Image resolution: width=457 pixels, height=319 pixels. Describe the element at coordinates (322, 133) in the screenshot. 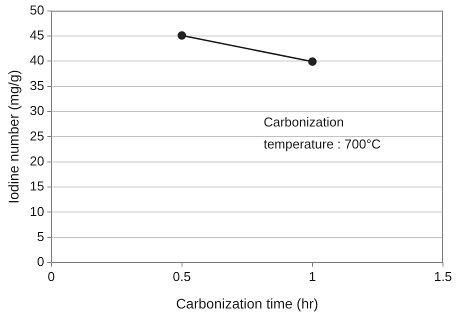

I see `annotation: Carbonization temperature : 700°C` at that location.